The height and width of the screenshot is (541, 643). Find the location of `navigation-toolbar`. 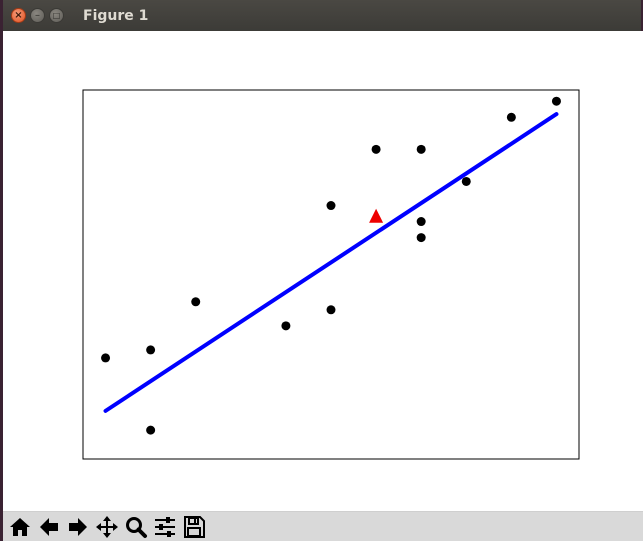

navigation-toolbar is located at coordinates (323, 526).